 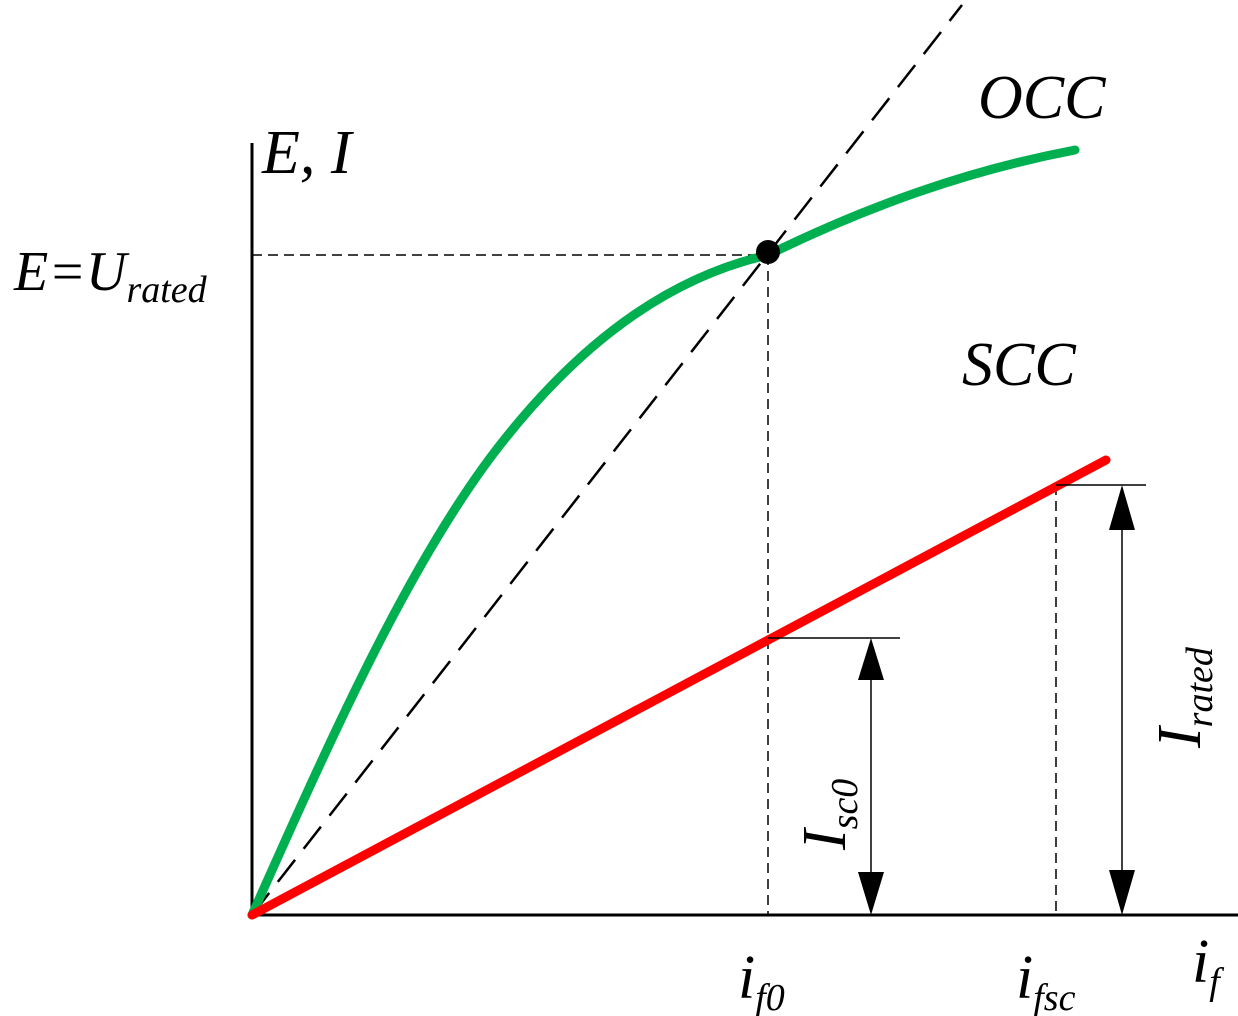 What do you see at coordinates (1046, 980) in the screenshot?
I see `ifsc-marker: ifsc` at bounding box center [1046, 980].